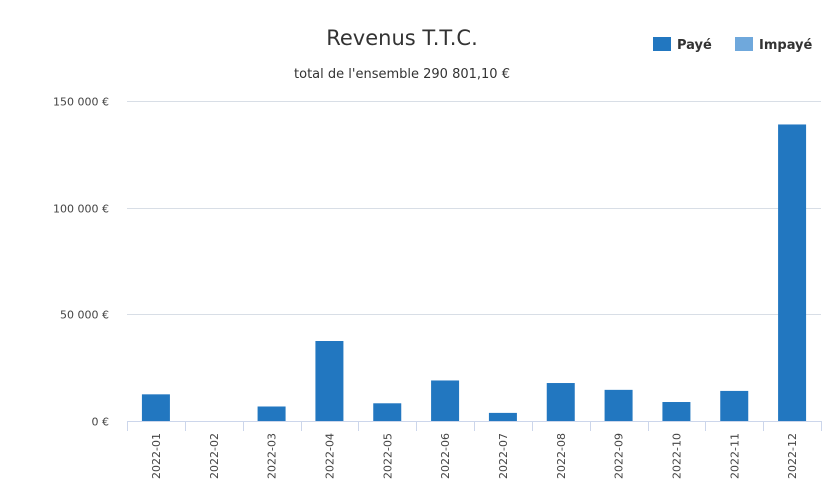  What do you see at coordinates (272, 456) in the screenshot?
I see `x-tick-label: 2022-03` at bounding box center [272, 456].